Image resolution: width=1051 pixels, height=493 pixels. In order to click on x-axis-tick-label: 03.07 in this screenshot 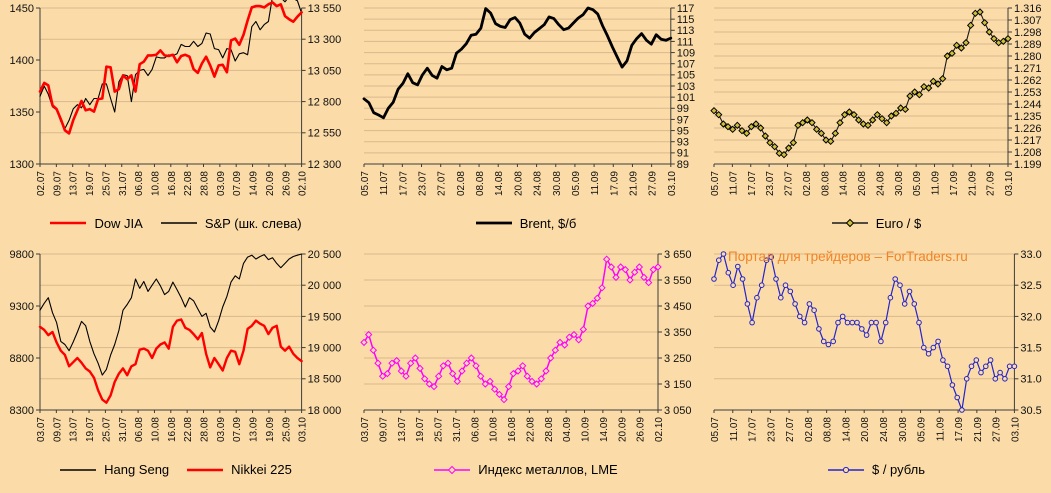, I will do `click(41, 429)`.